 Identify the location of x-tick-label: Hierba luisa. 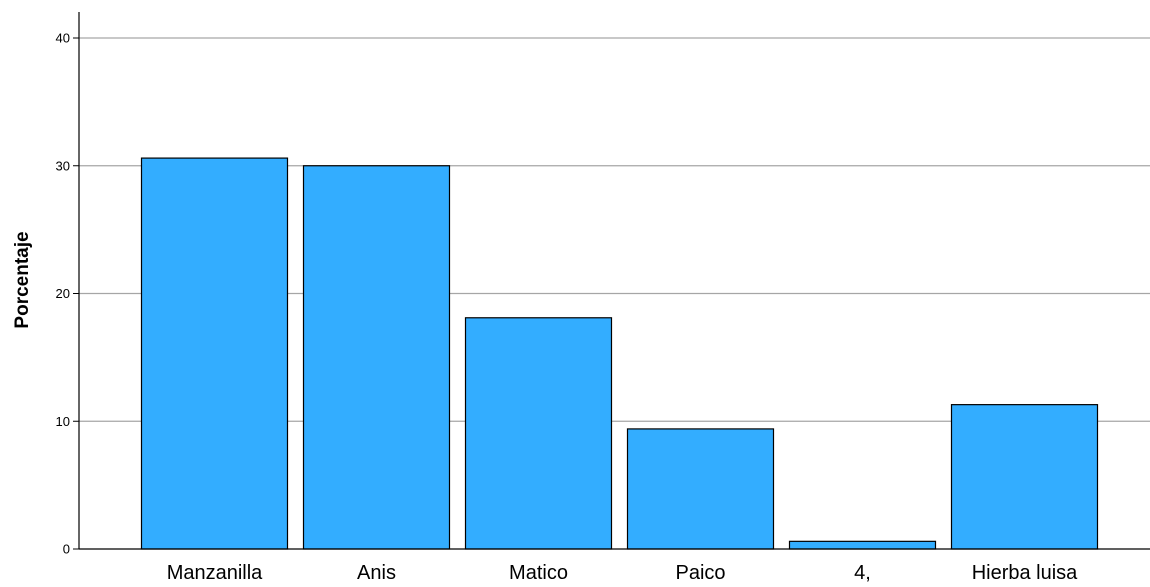
(1025, 572).